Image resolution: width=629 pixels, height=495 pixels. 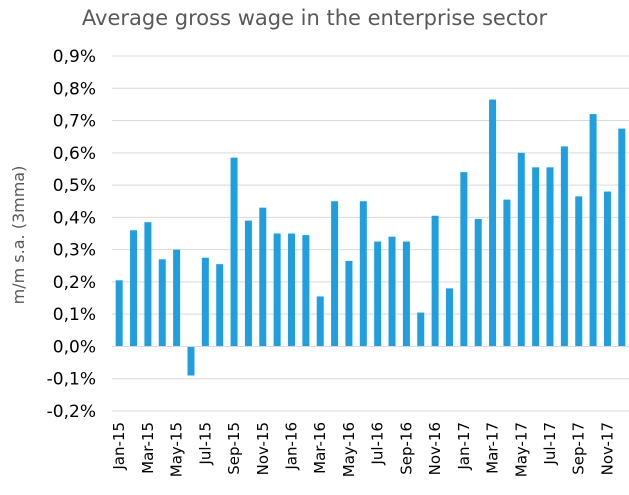 What do you see at coordinates (74, 57) in the screenshot?
I see `y-tick-label: 0,9%` at bounding box center [74, 57].